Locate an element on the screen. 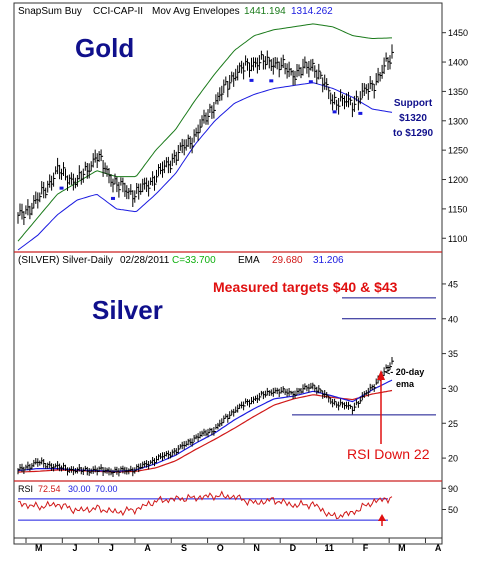  x-tick-label: F is located at coordinates (366, 548).